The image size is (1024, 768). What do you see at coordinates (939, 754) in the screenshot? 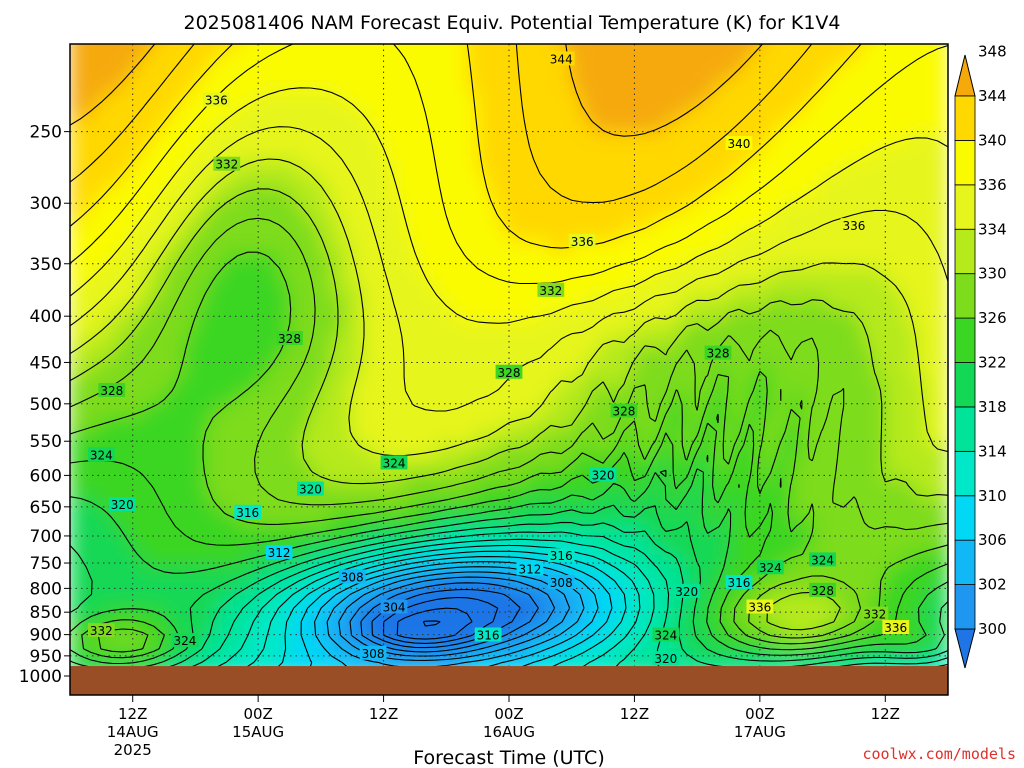
I see `credit-link: coolwx.com/models` at bounding box center [939, 754].